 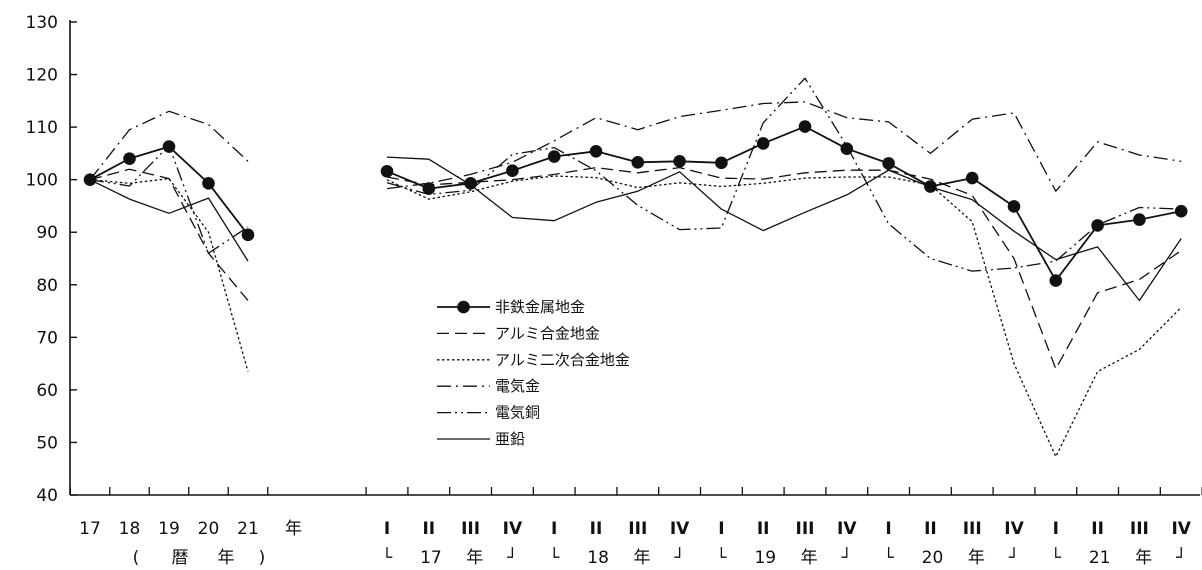 I want to click on y-tick-label: 70, so click(x=47, y=338).